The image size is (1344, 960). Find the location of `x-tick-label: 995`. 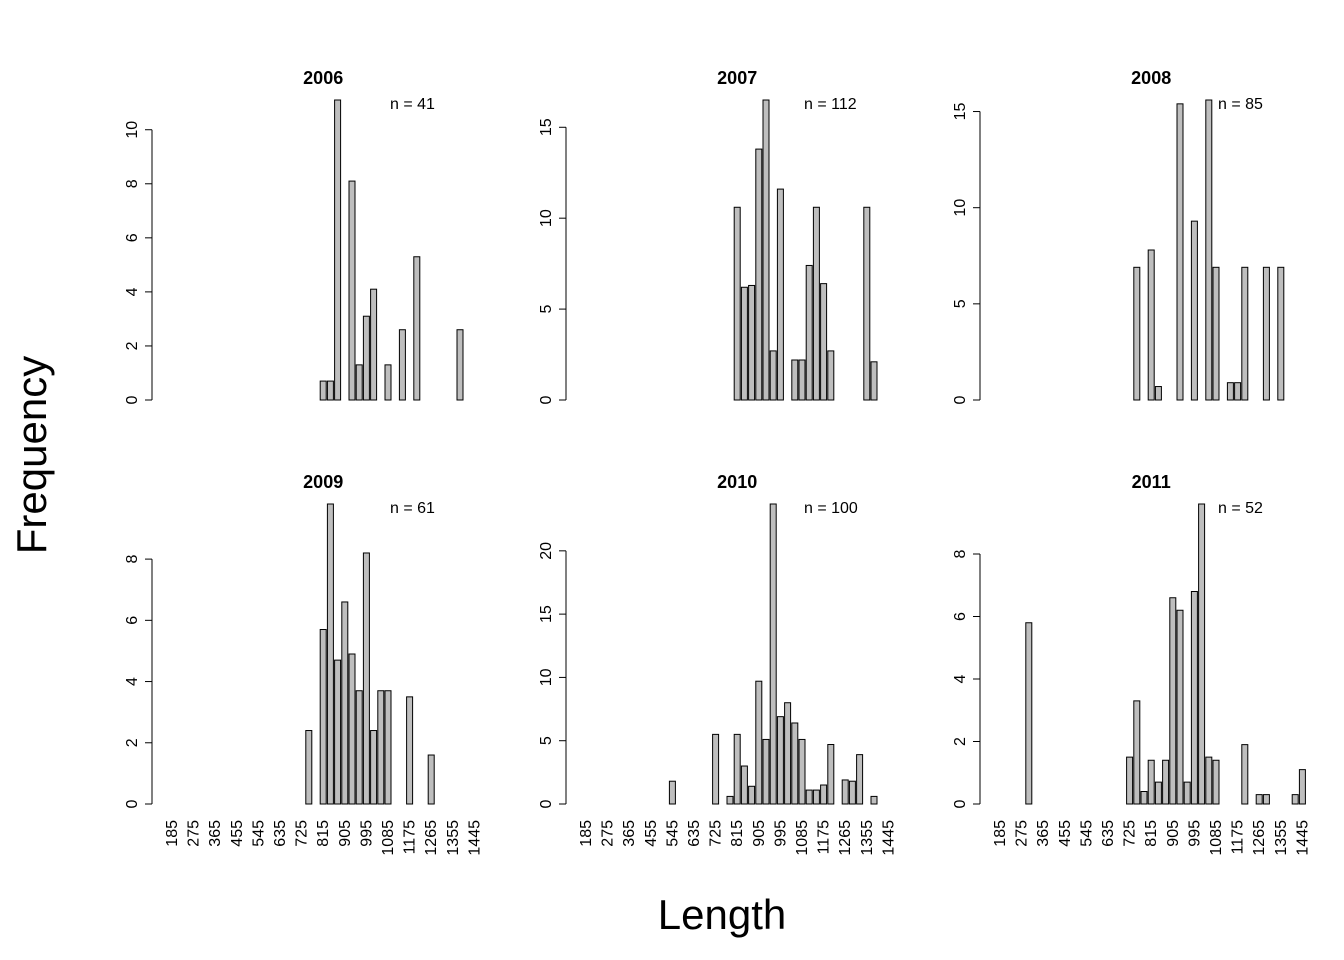

x-tick-label: 995 is located at coordinates (366, 833).